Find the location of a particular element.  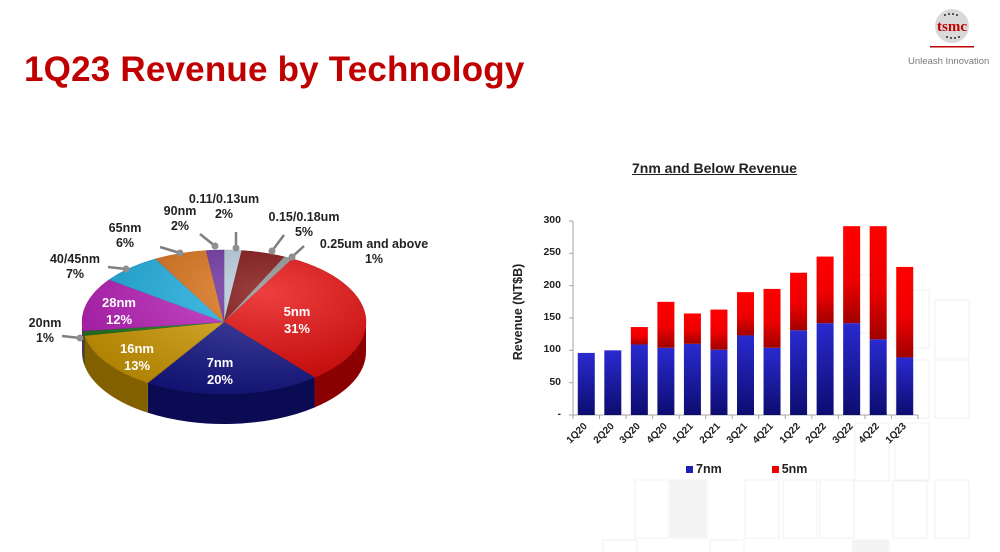

page-title: 1Q23 Revenue by Technology is located at coordinates (274, 69).